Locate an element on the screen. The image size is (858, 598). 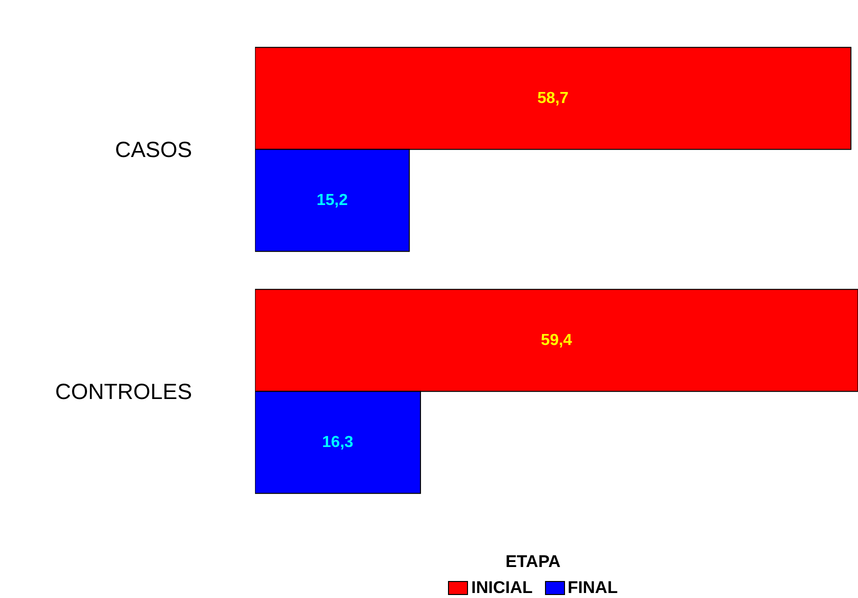
y-tick-label: CONTROLES is located at coordinates (123, 391).